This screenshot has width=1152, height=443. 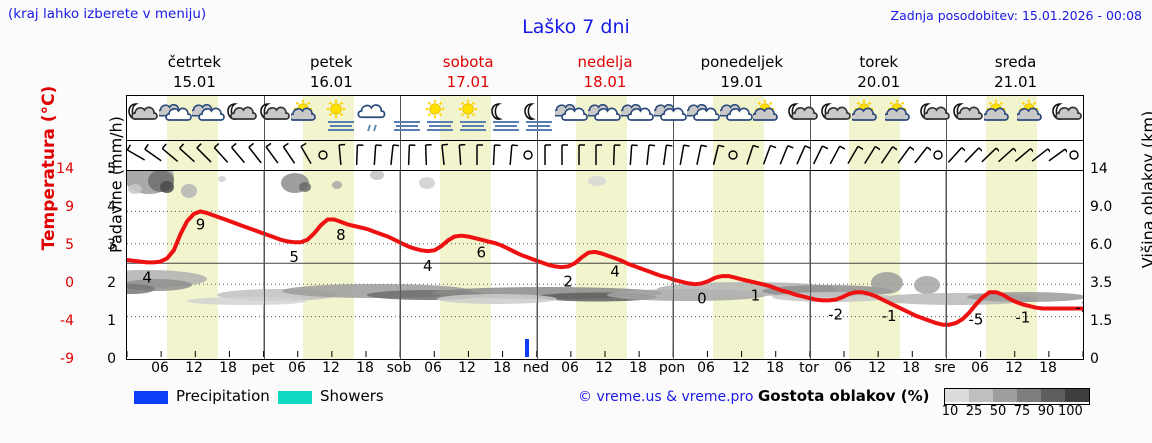 I want to click on day-name: petek, so click(x=331, y=62).